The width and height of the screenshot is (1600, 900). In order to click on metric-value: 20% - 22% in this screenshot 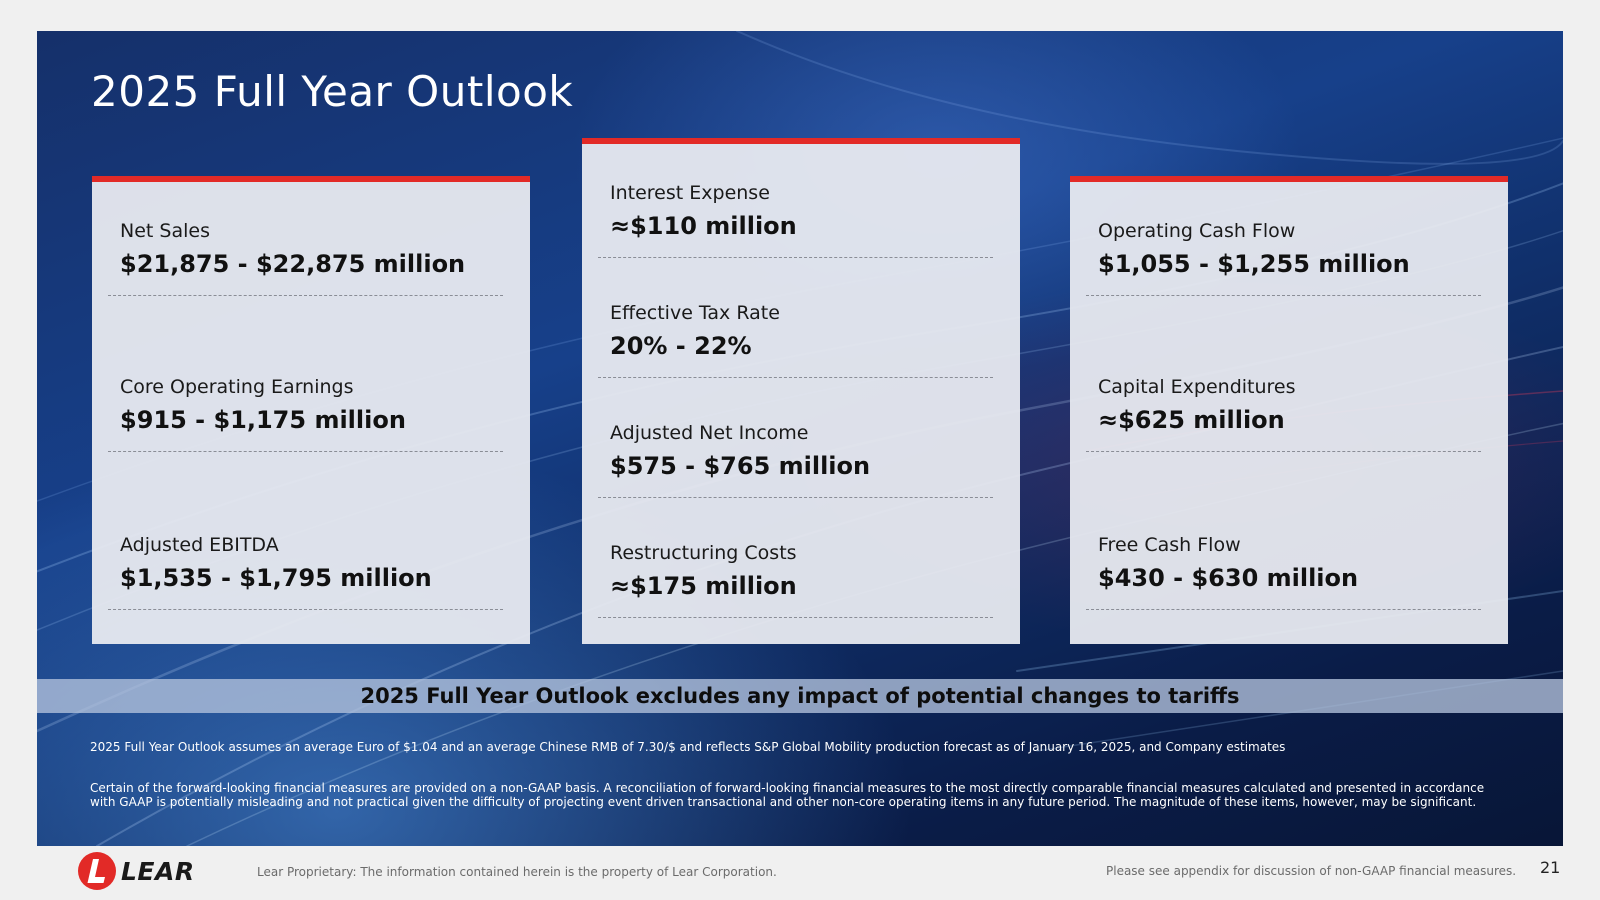, I will do `click(681, 346)`.